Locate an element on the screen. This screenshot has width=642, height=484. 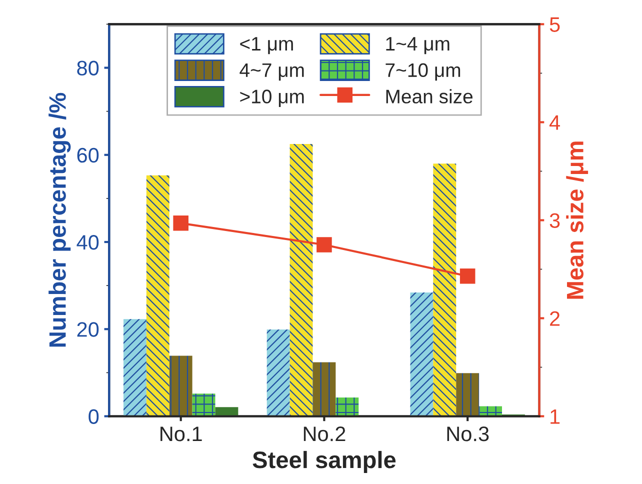
legend-label: 4~7 μm is located at coordinates (272, 72).